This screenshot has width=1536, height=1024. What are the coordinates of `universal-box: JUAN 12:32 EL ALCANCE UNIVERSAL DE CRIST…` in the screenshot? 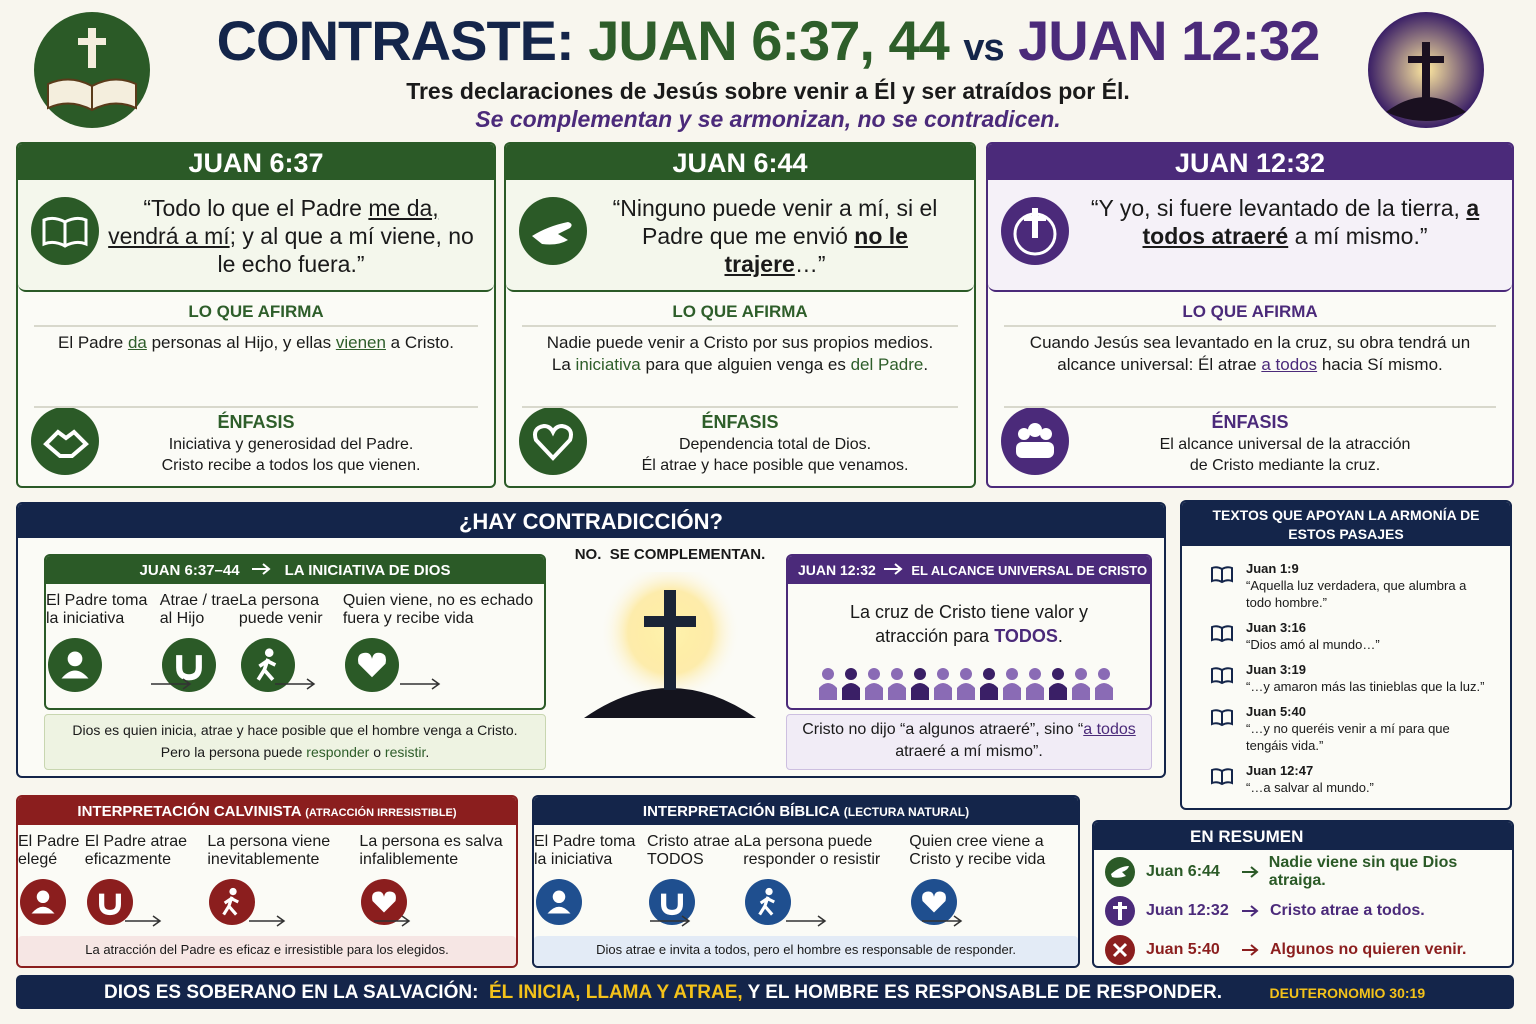 It's located at (969, 632).